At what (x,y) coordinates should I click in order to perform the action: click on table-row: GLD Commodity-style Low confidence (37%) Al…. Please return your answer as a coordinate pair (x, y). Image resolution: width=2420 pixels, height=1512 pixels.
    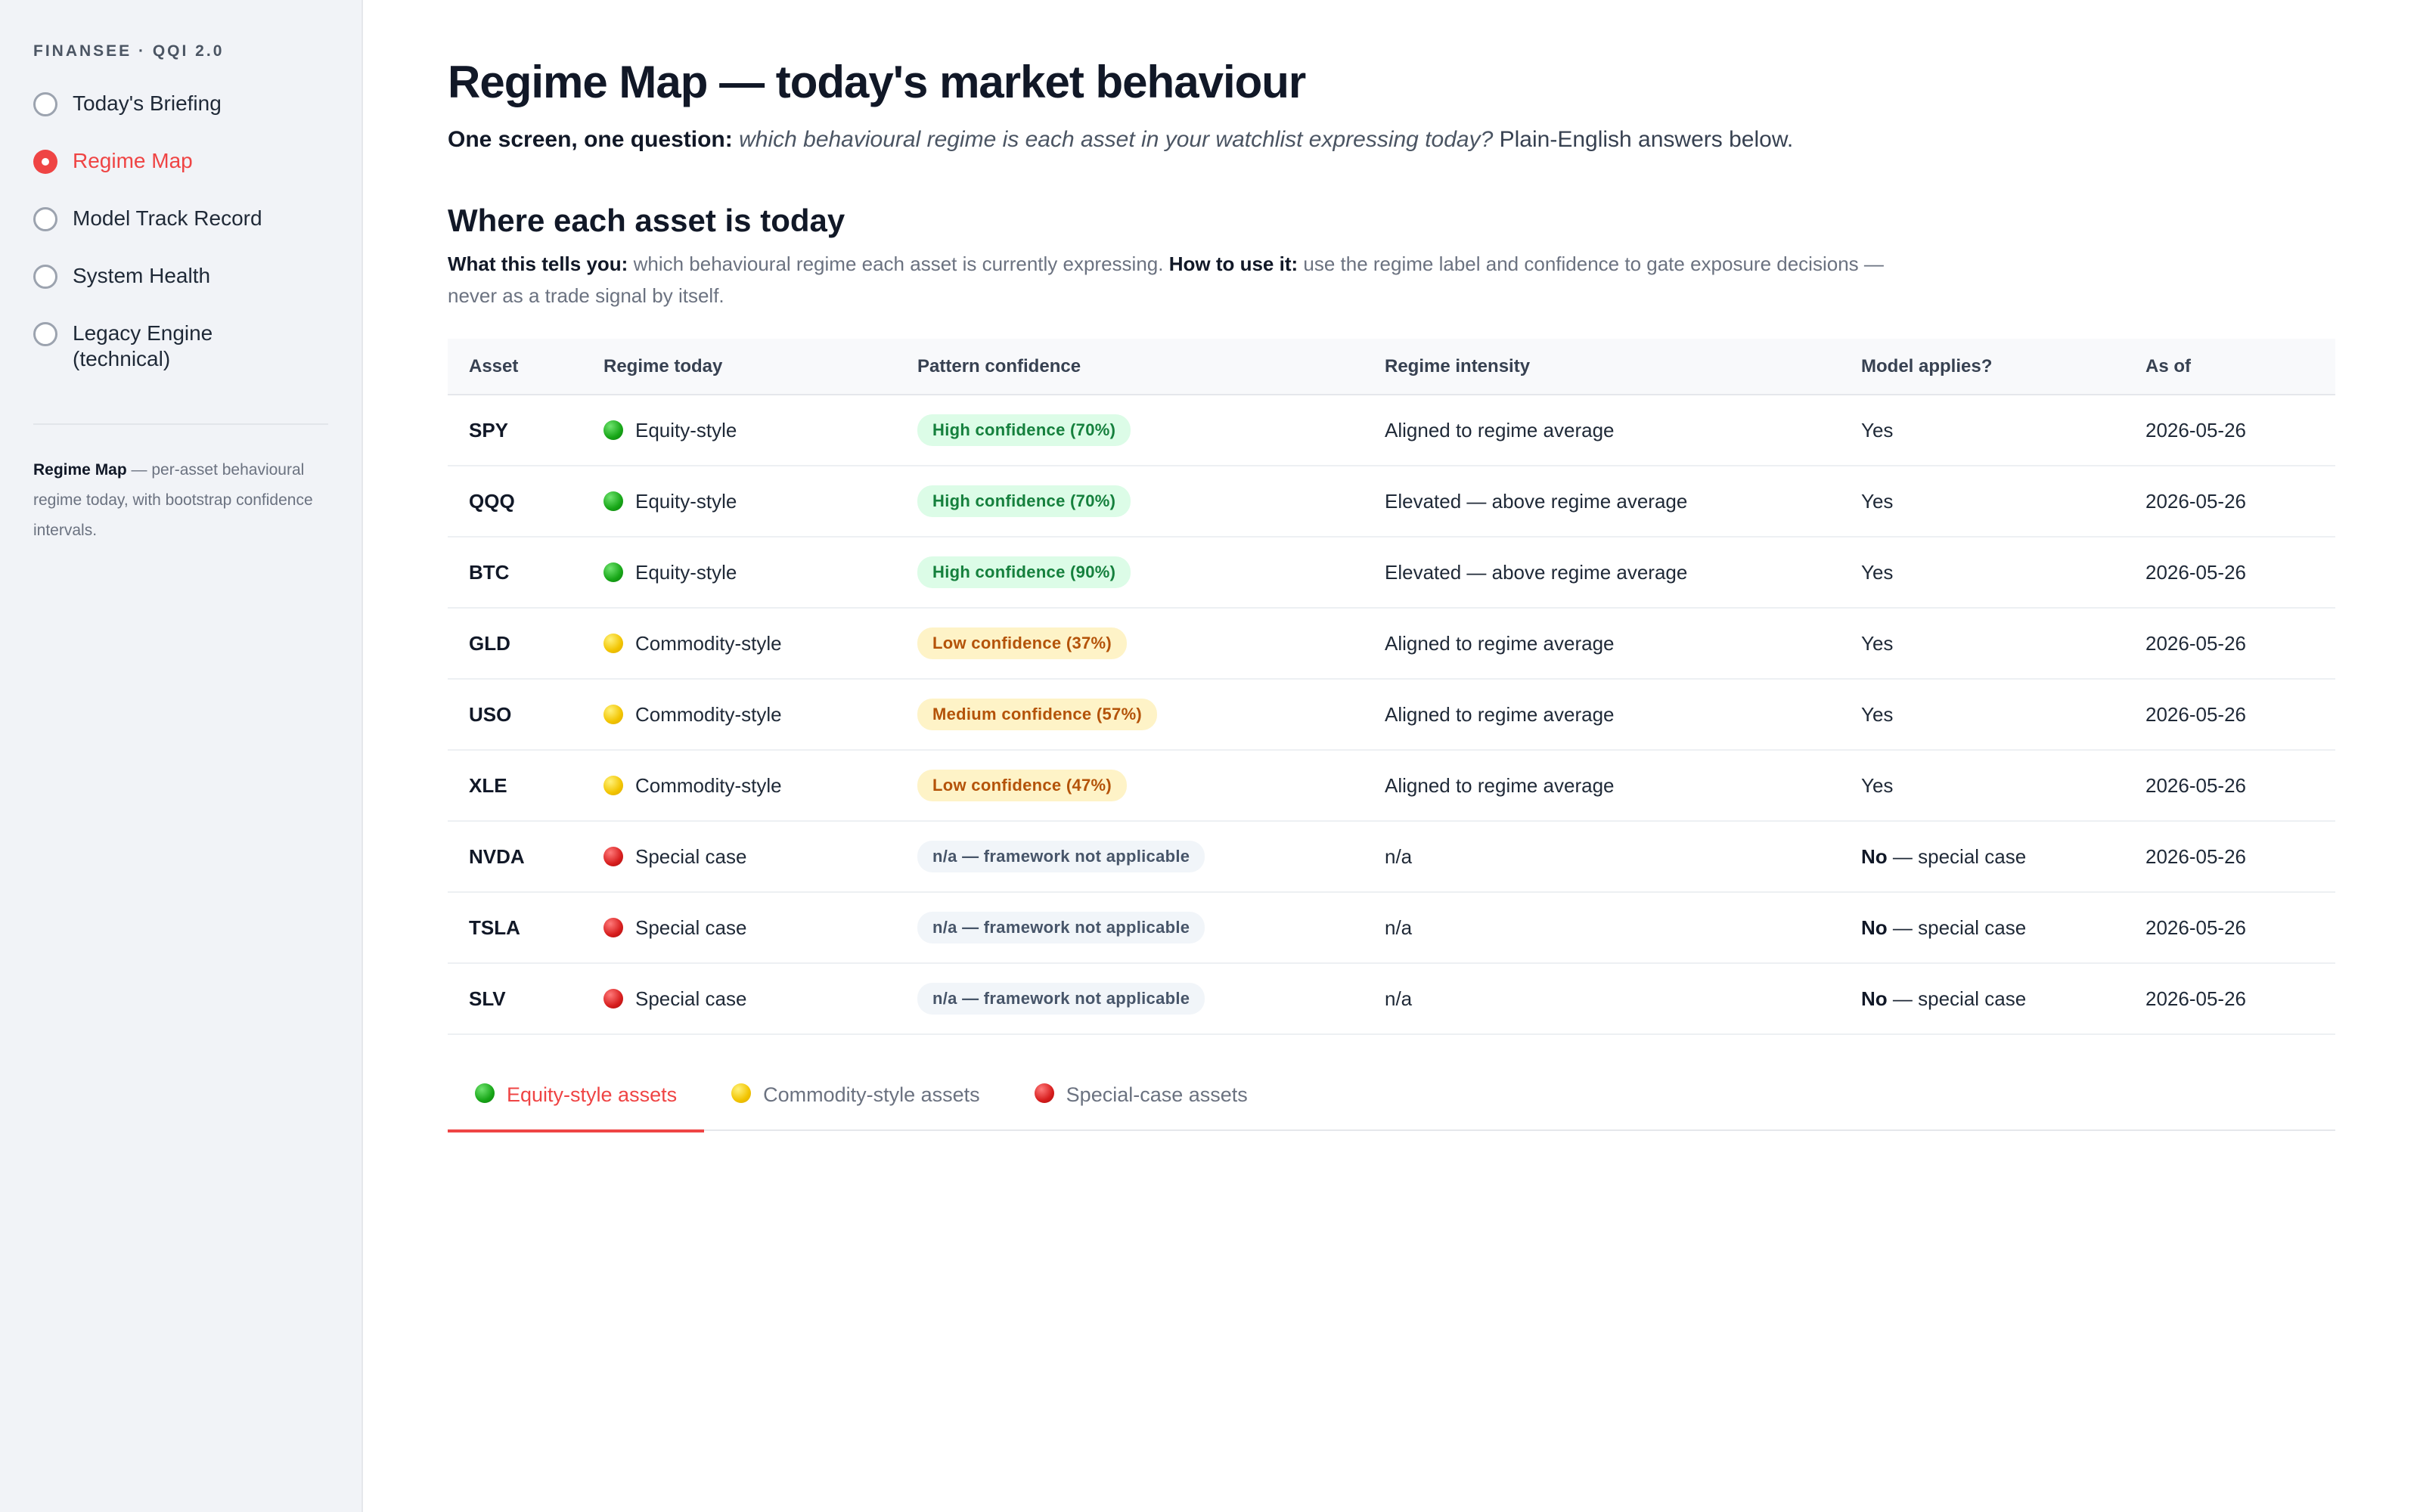
    Looking at the image, I should click on (1391, 644).